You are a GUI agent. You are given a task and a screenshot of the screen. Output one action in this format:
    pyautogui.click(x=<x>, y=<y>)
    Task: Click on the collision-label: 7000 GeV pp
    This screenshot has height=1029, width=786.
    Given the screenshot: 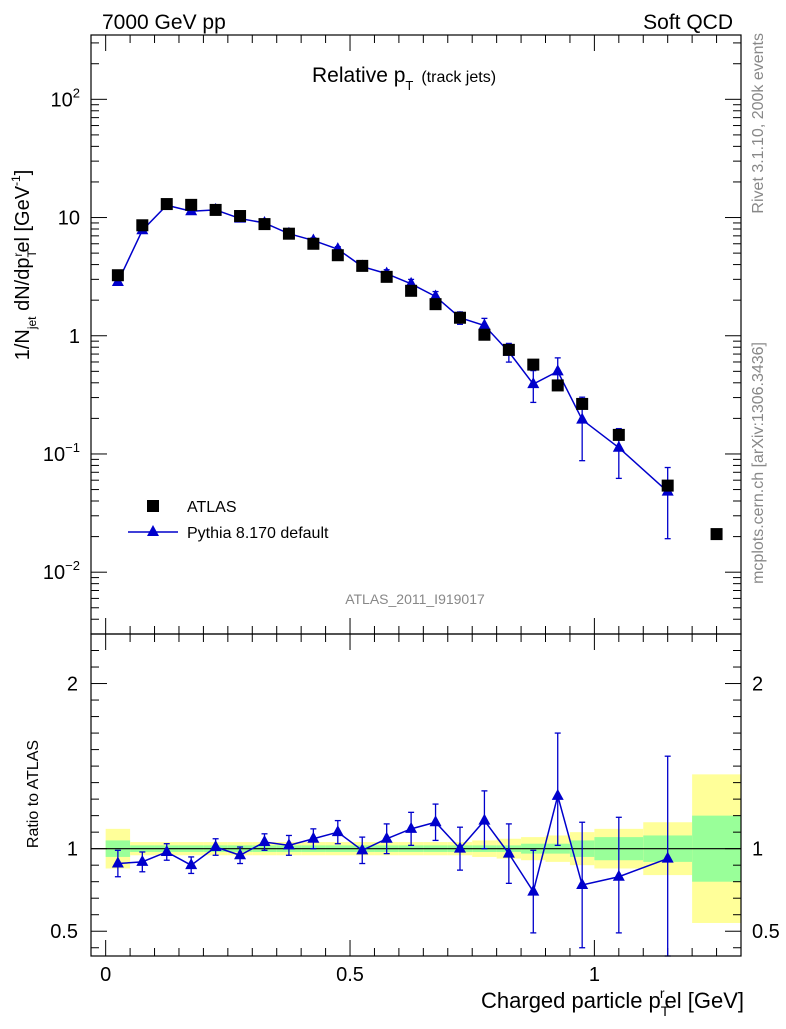 What is the action you would take?
    pyautogui.click(x=164, y=22)
    